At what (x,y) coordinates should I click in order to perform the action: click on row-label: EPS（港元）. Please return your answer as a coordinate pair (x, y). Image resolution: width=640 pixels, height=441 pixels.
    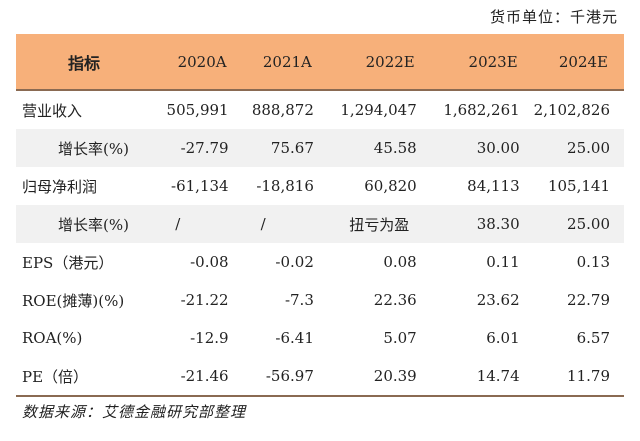
    Looking at the image, I should click on (68, 262).